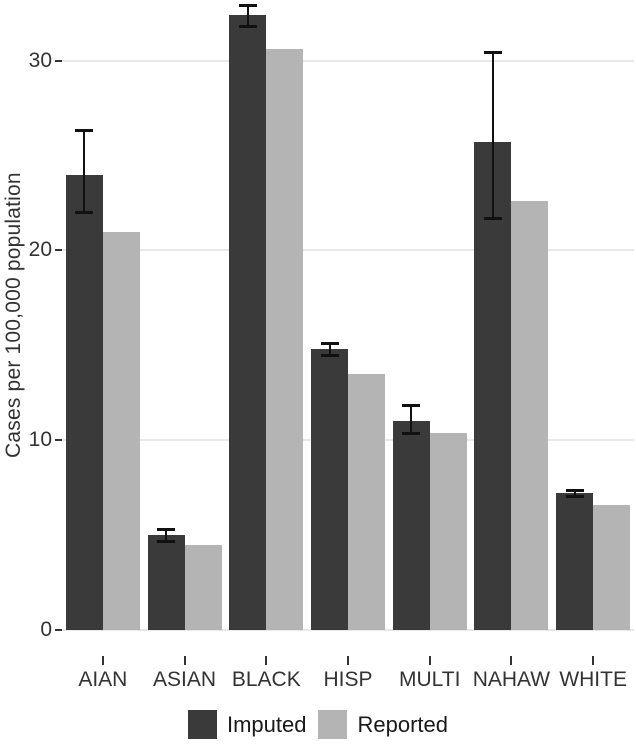 The image size is (636, 750). Describe the element at coordinates (329, 489) in the screenshot. I see `bar-imputed-hisp` at that location.